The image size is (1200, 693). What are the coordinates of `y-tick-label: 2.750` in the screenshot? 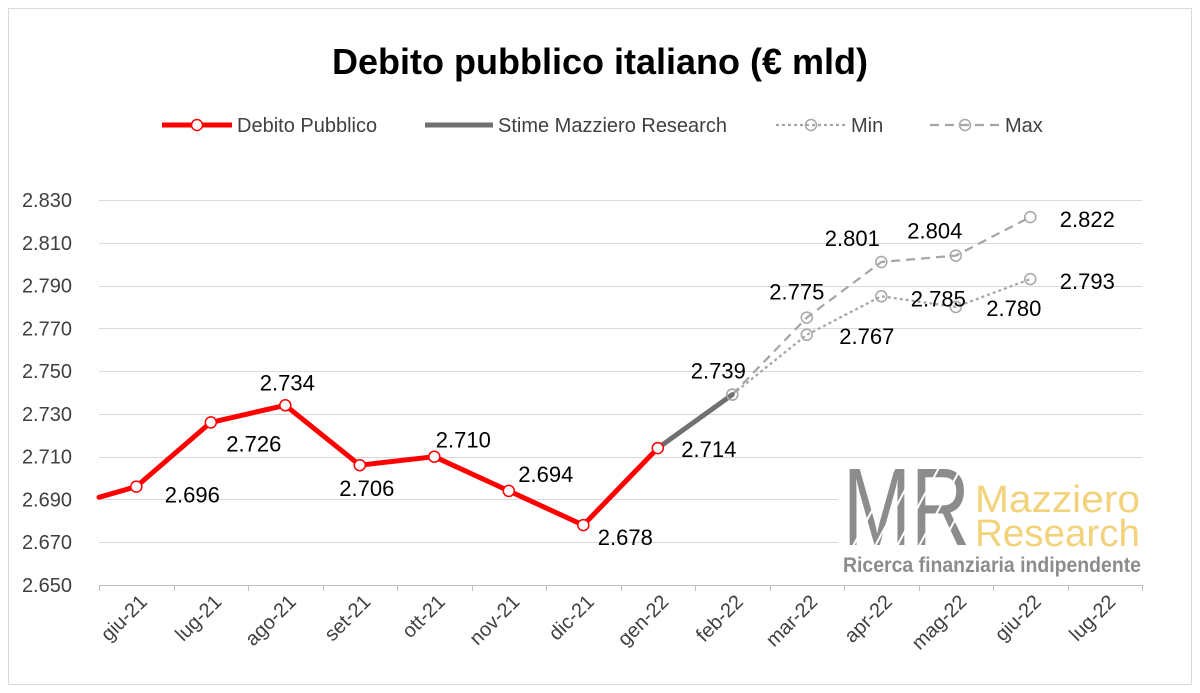 It's located at (47, 372).